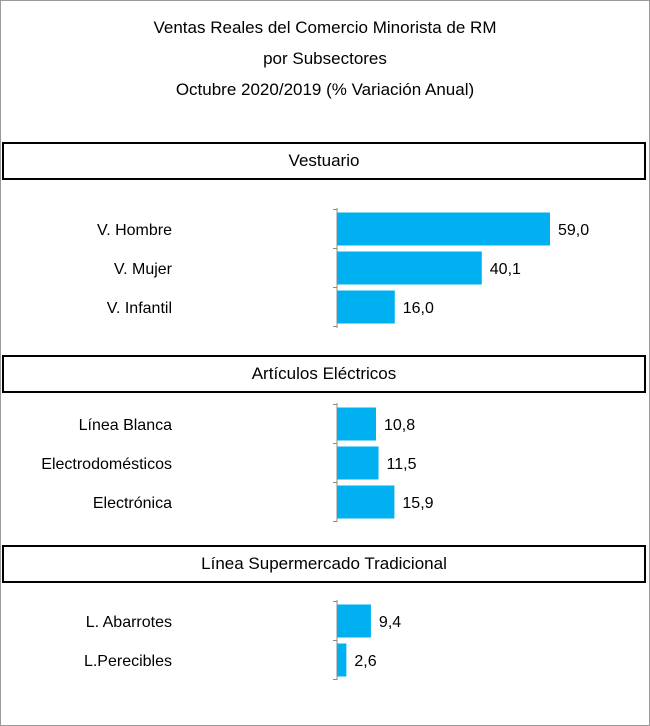 The width and height of the screenshot is (650, 726). I want to click on title-line-2: por Subsectores, so click(325, 58).